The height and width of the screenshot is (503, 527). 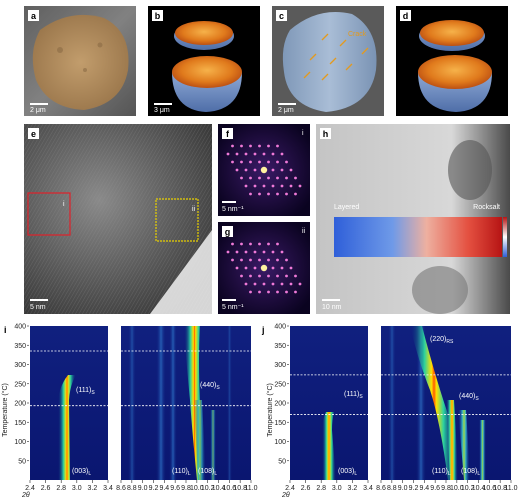 I want to click on panel-a-scale: 2 μm, so click(x=38, y=110).